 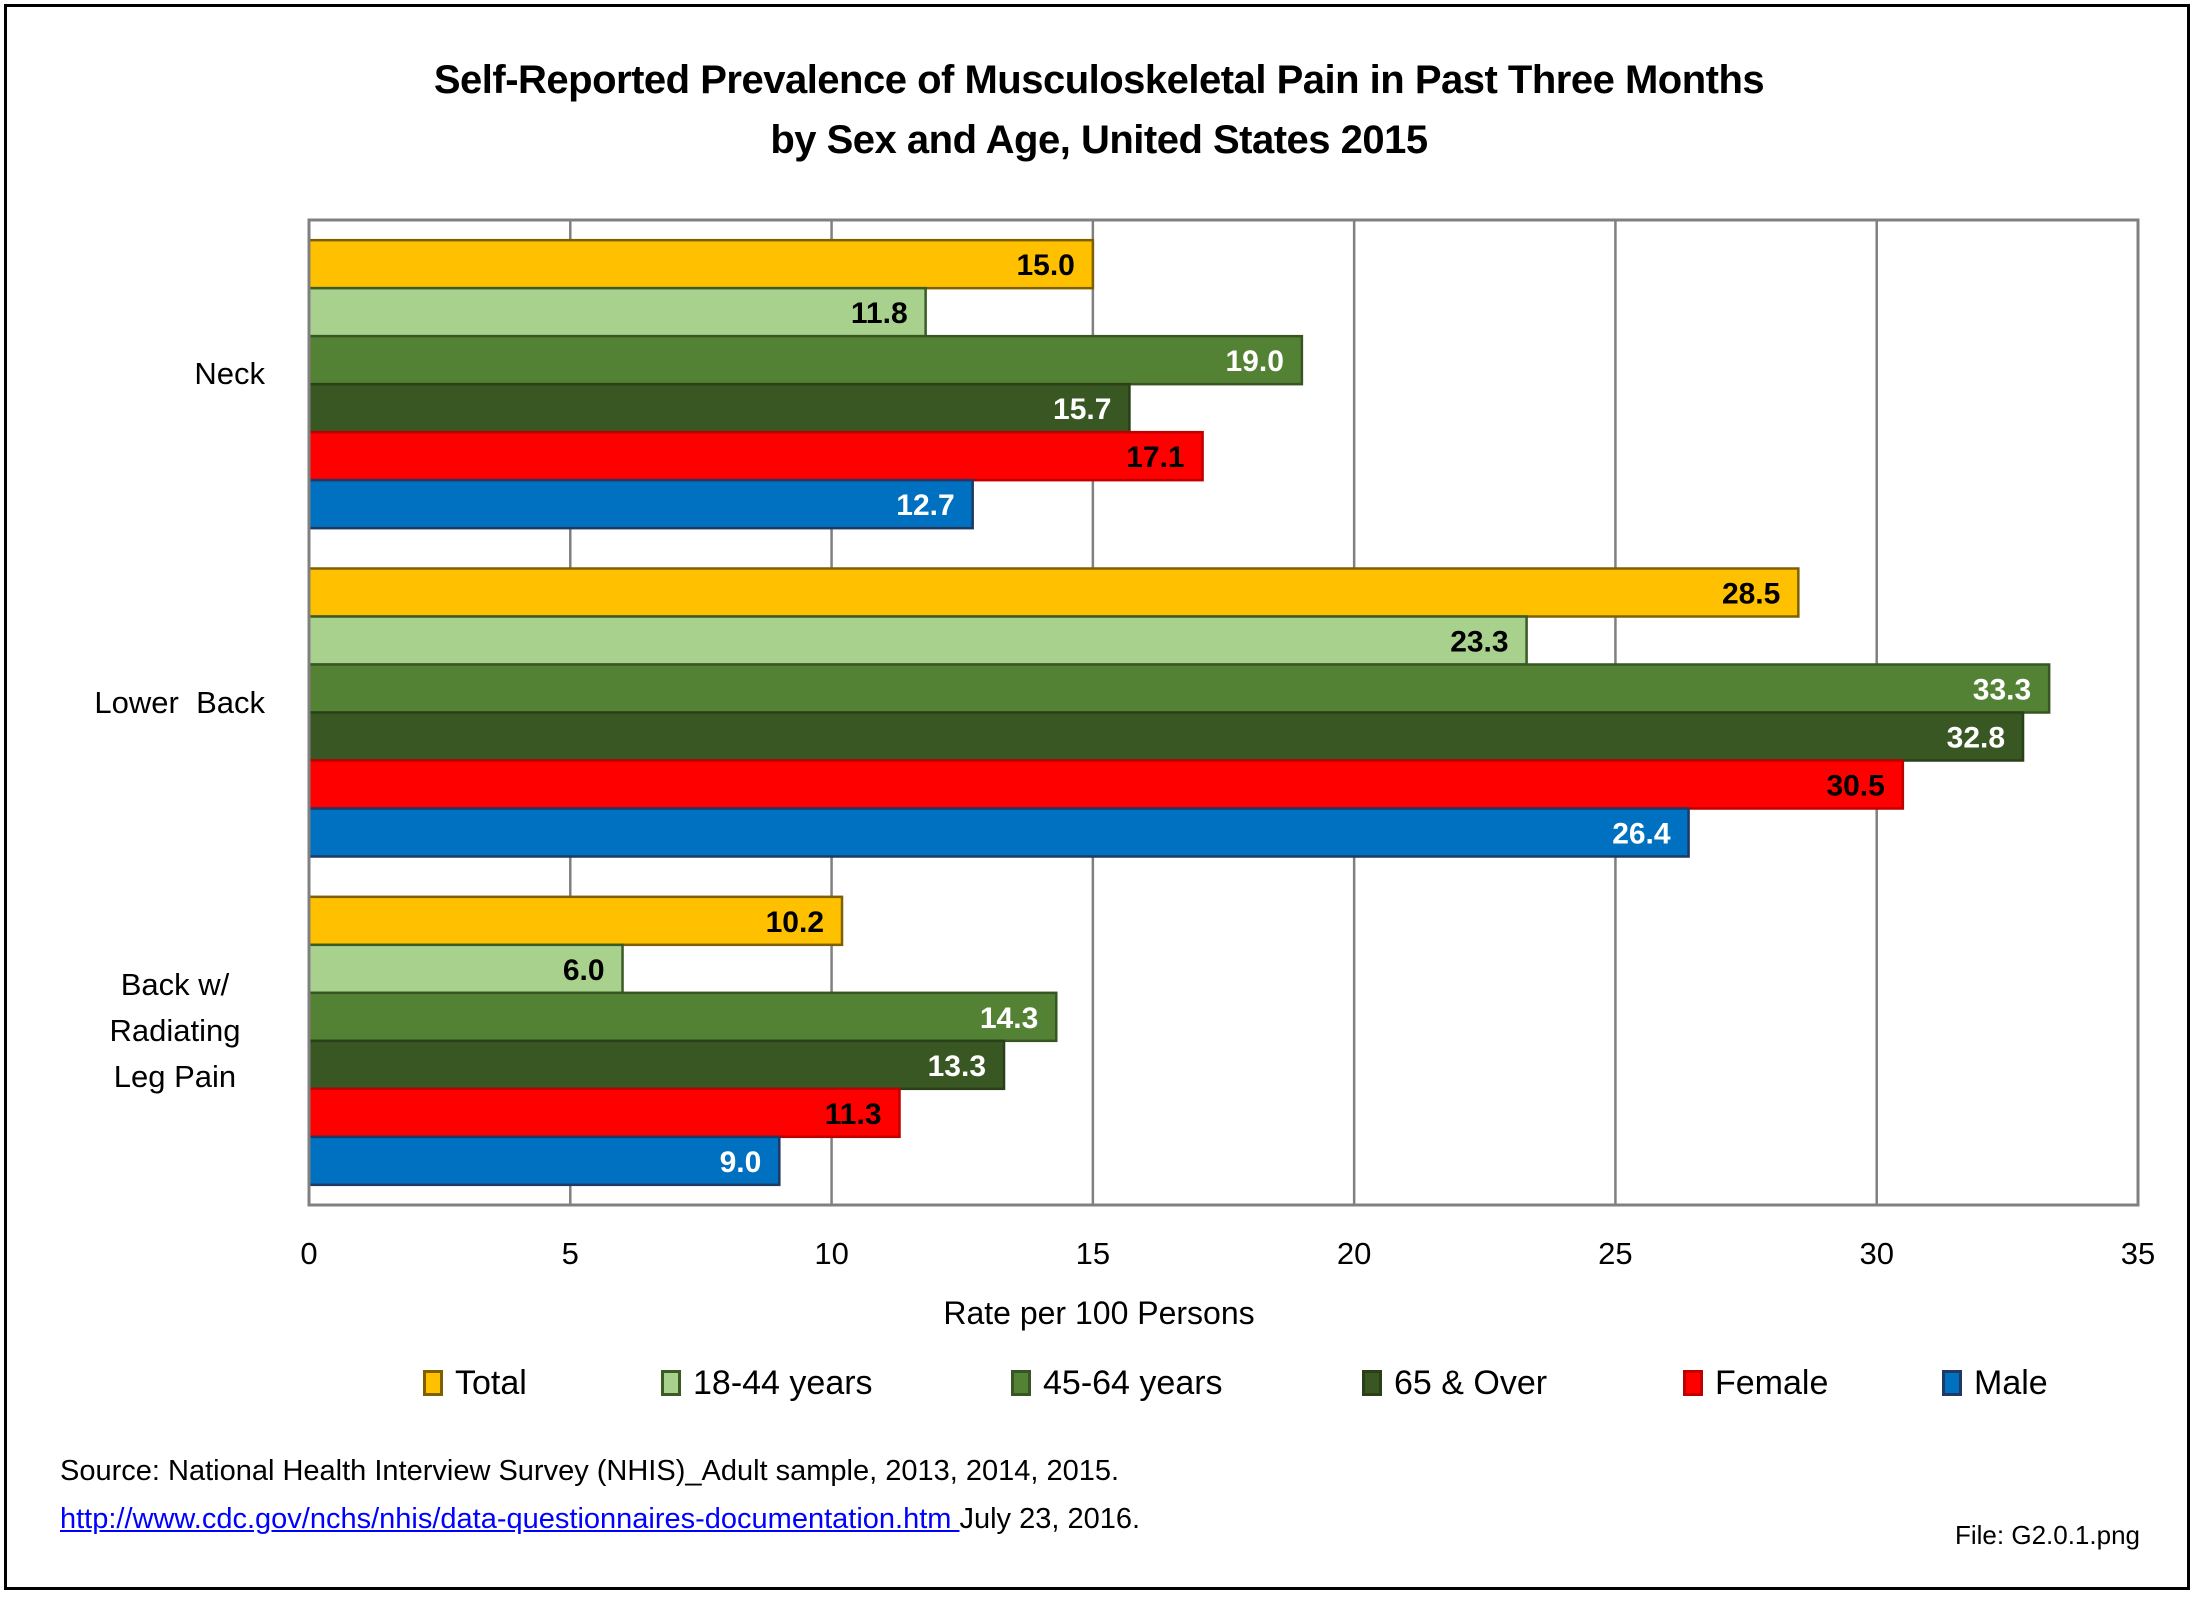 I want to click on data-label: 17.1, so click(x=1155, y=457).